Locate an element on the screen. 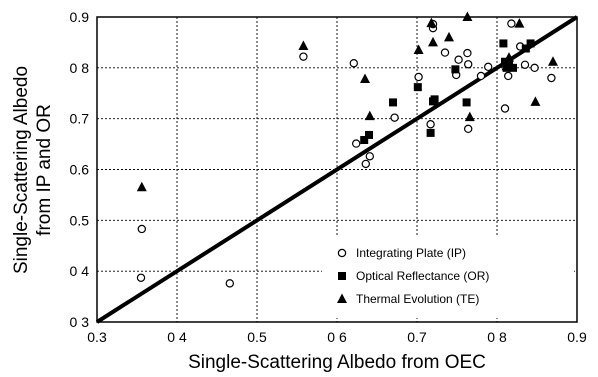 The width and height of the screenshot is (598, 377). x-tick-labels: 0.3 0 4 0.5 0 6 0.7 0 8 0.9 is located at coordinates (337, 337).